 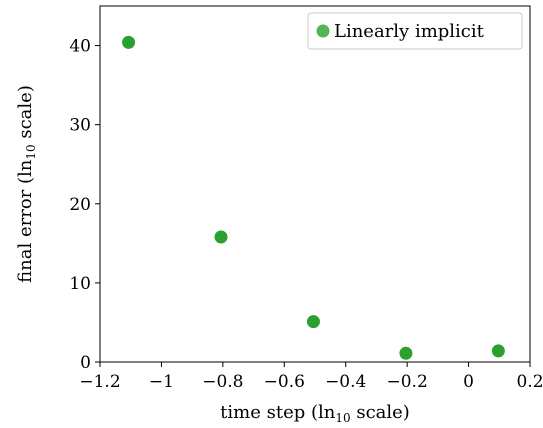 I want to click on x-tick-label: −1, so click(x=161, y=382).